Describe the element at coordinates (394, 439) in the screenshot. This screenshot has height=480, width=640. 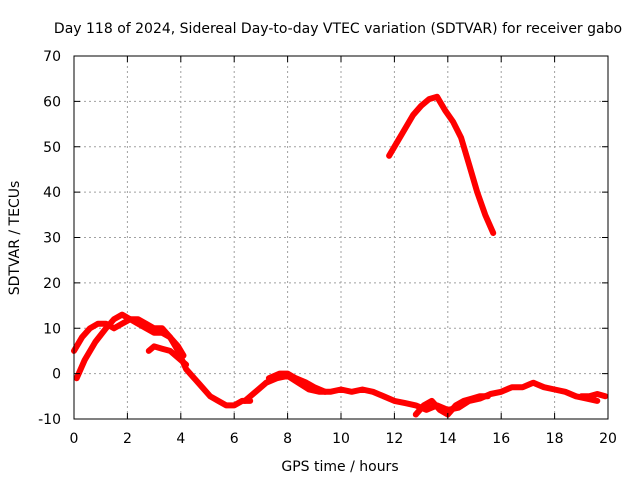
I see `x-tick-label: 12` at that location.